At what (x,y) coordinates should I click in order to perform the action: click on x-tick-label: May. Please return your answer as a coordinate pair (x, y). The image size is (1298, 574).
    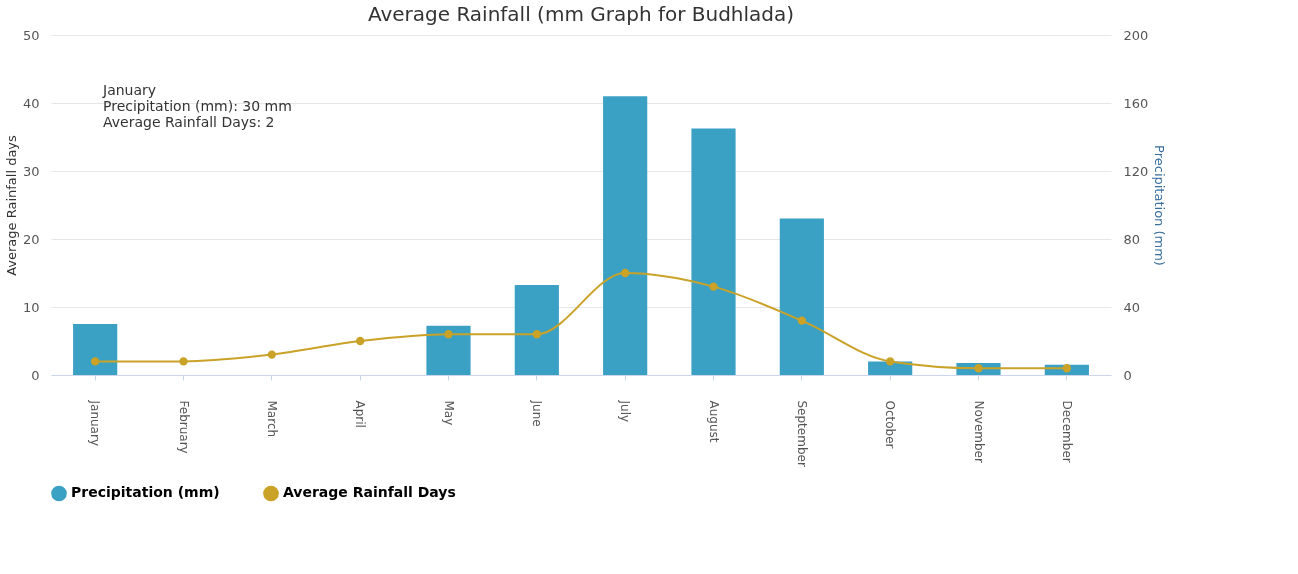
    Looking at the image, I should click on (448, 413).